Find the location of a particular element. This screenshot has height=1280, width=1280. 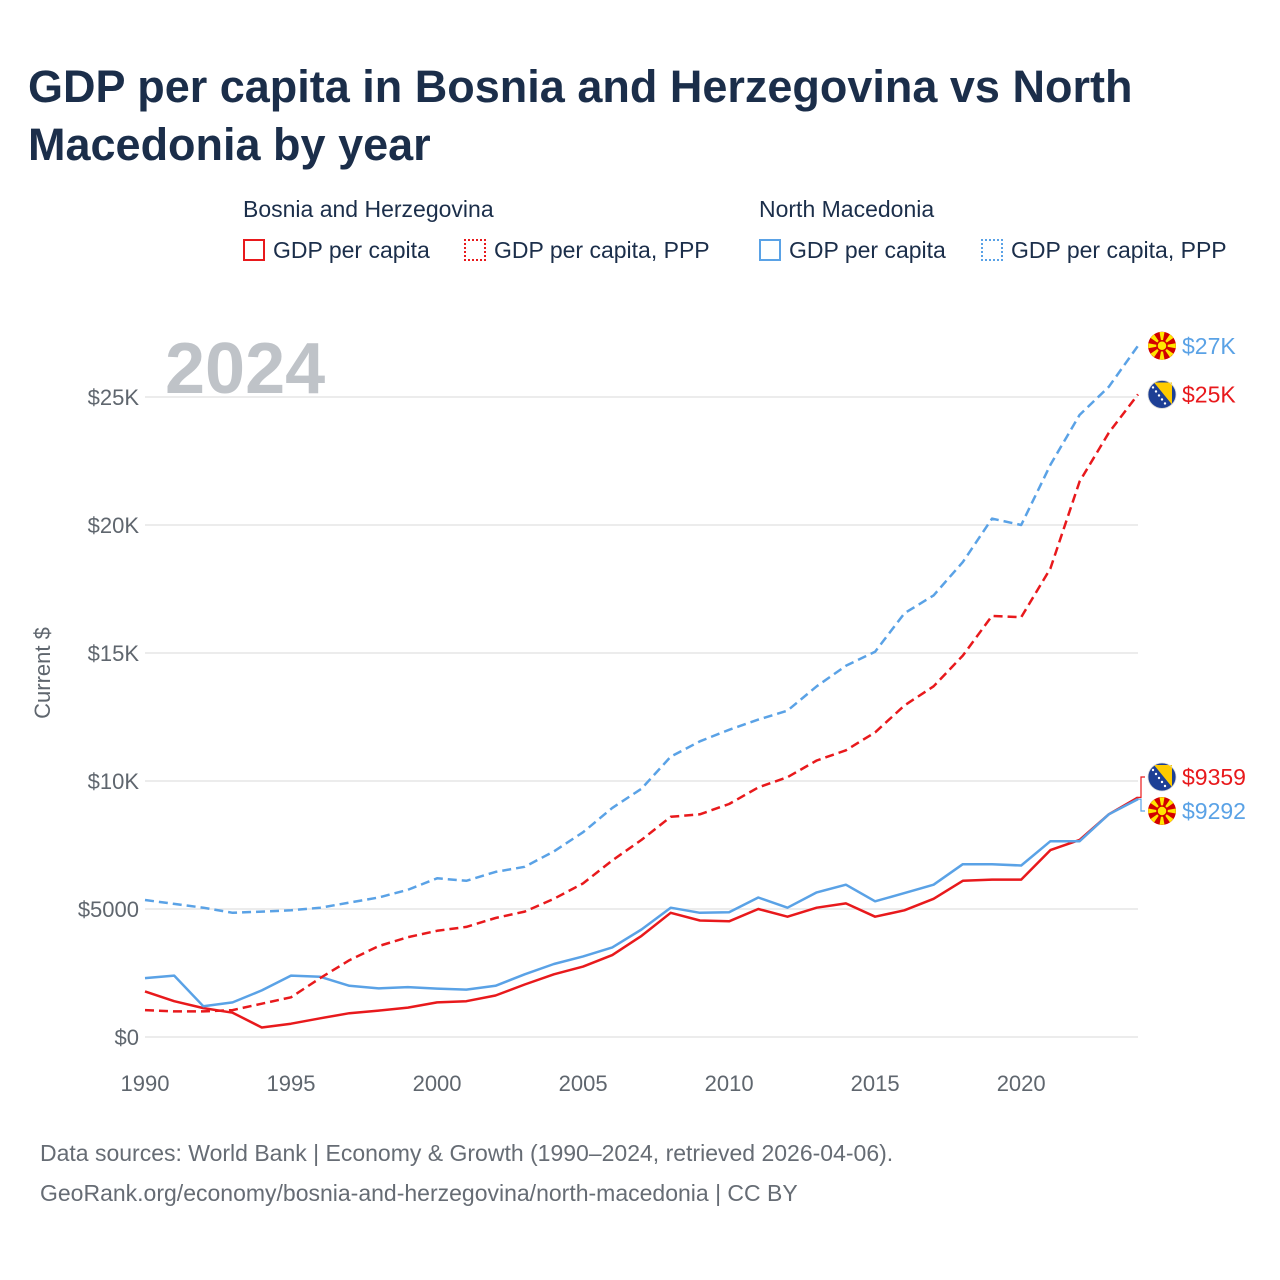

x-tick-label: 2000 is located at coordinates (437, 1083).